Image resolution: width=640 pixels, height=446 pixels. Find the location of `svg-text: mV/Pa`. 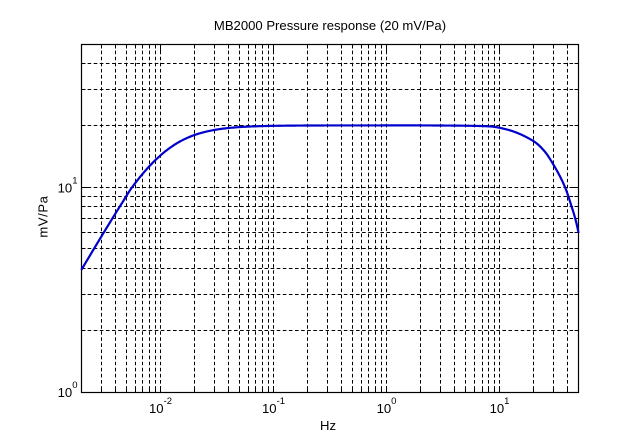

svg-text: mV/Pa is located at coordinates (42, 216).